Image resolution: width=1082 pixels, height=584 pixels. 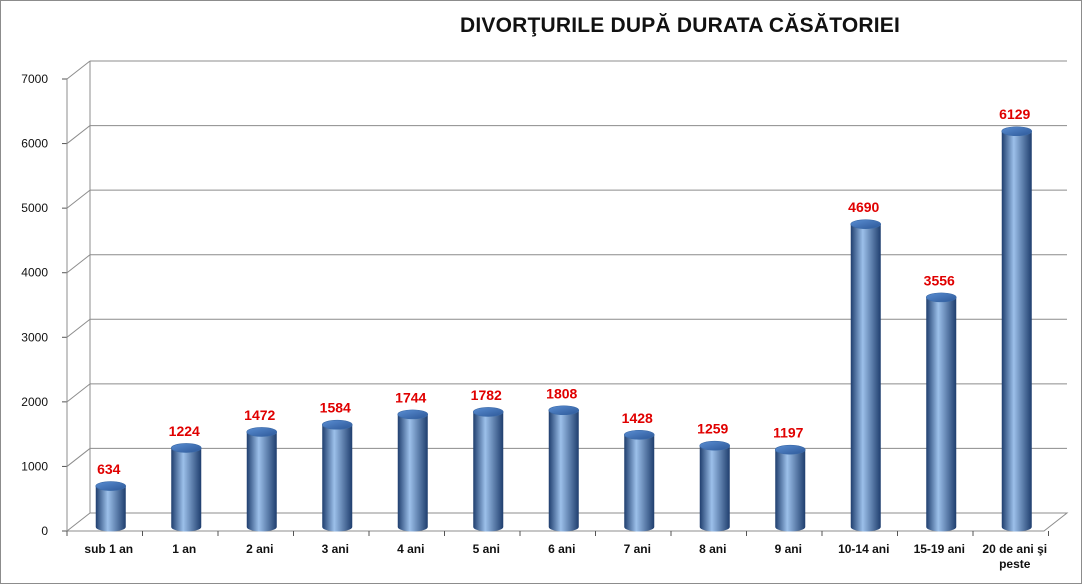 I want to click on data-label: 1472, so click(x=259, y=415).